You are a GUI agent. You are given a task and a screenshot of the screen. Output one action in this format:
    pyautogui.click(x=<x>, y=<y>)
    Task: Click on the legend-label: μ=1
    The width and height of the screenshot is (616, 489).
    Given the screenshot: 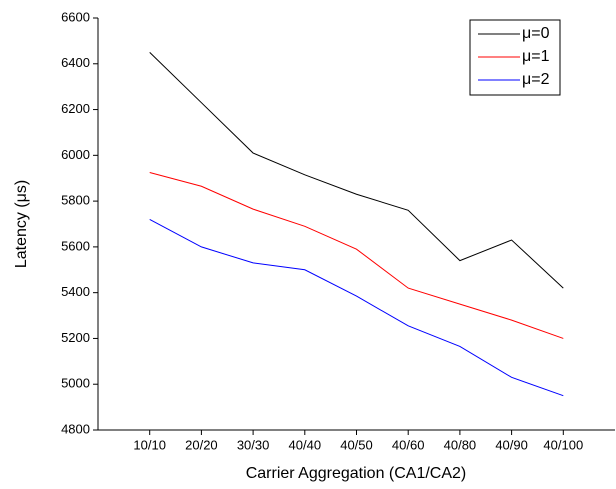 What is the action you would take?
    pyautogui.click(x=536, y=56)
    